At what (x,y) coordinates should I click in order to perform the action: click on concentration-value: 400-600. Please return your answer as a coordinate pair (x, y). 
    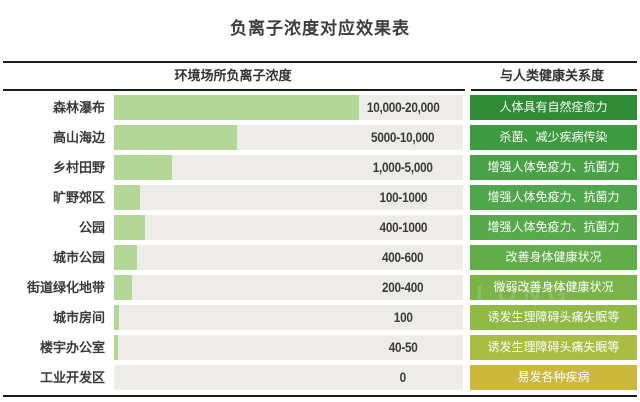
    Looking at the image, I should click on (403, 257).